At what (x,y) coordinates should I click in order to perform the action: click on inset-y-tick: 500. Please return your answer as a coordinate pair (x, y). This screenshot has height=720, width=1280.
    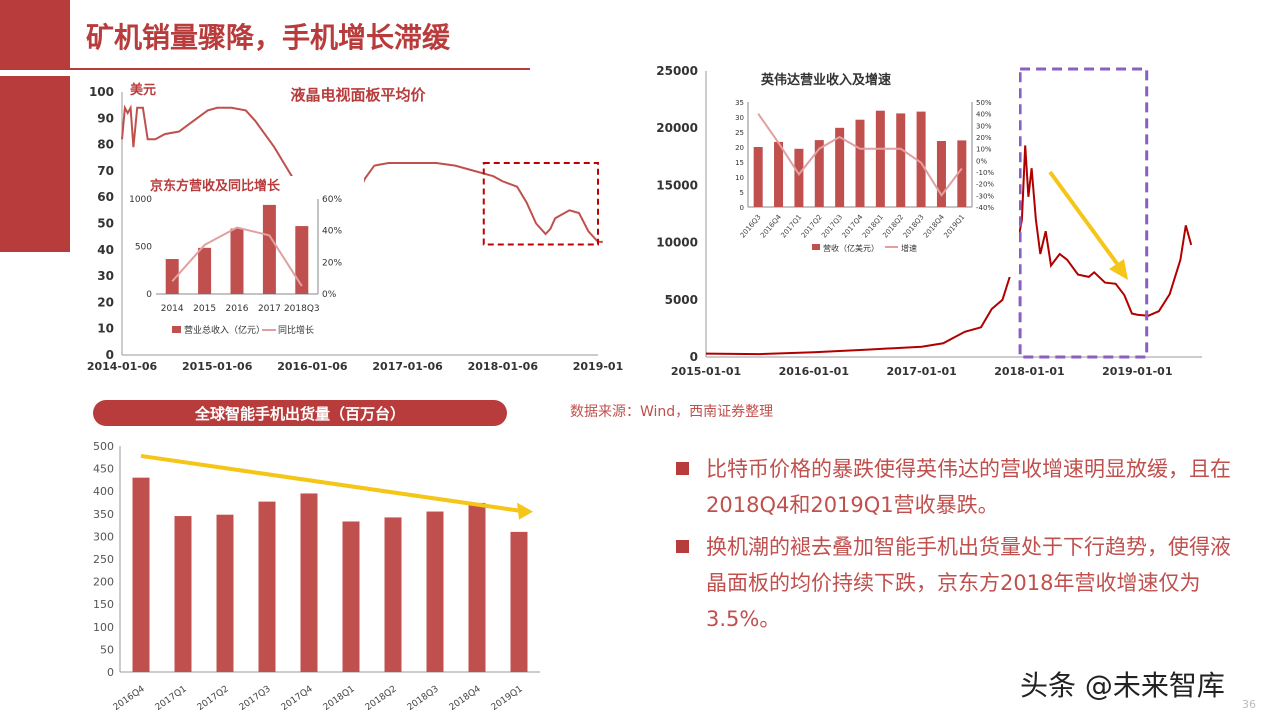
    Looking at the image, I should click on (143, 248).